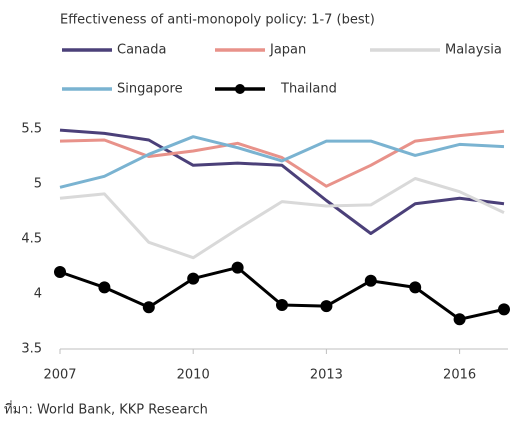  I want to click on legend-label: Malaysia, so click(473, 50).